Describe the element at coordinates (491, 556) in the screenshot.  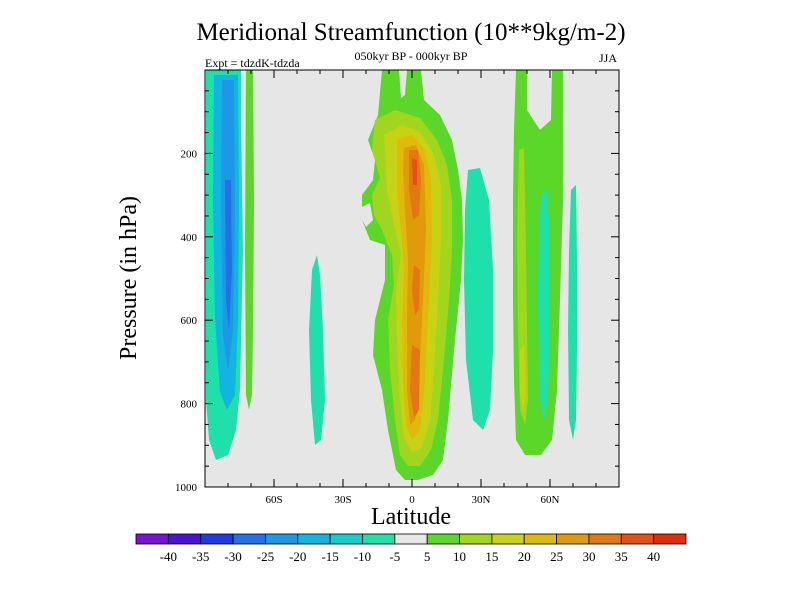
I see `colorbar-label: 15` at that location.